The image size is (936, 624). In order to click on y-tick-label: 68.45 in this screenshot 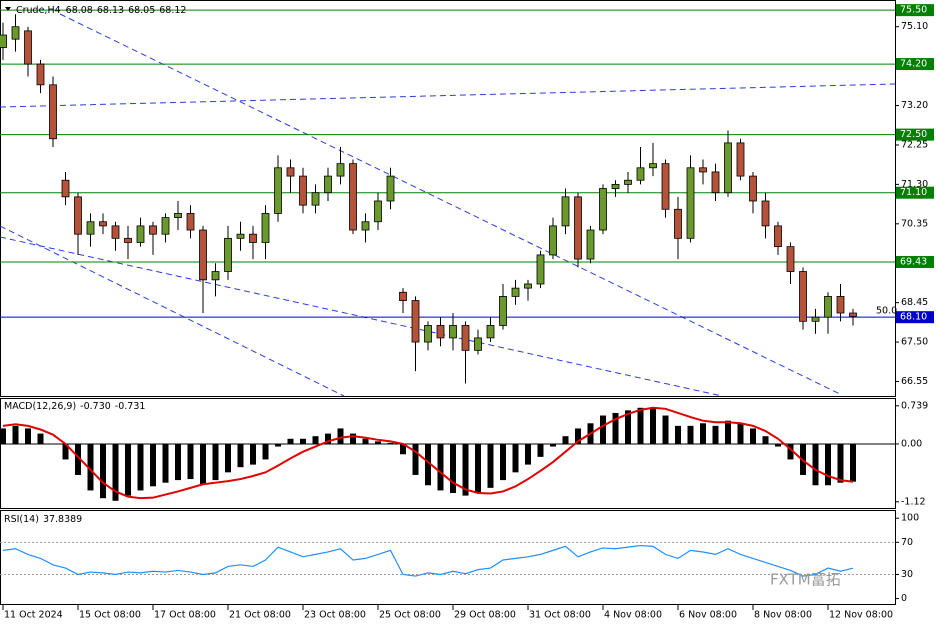, I will do `click(914, 302)`.